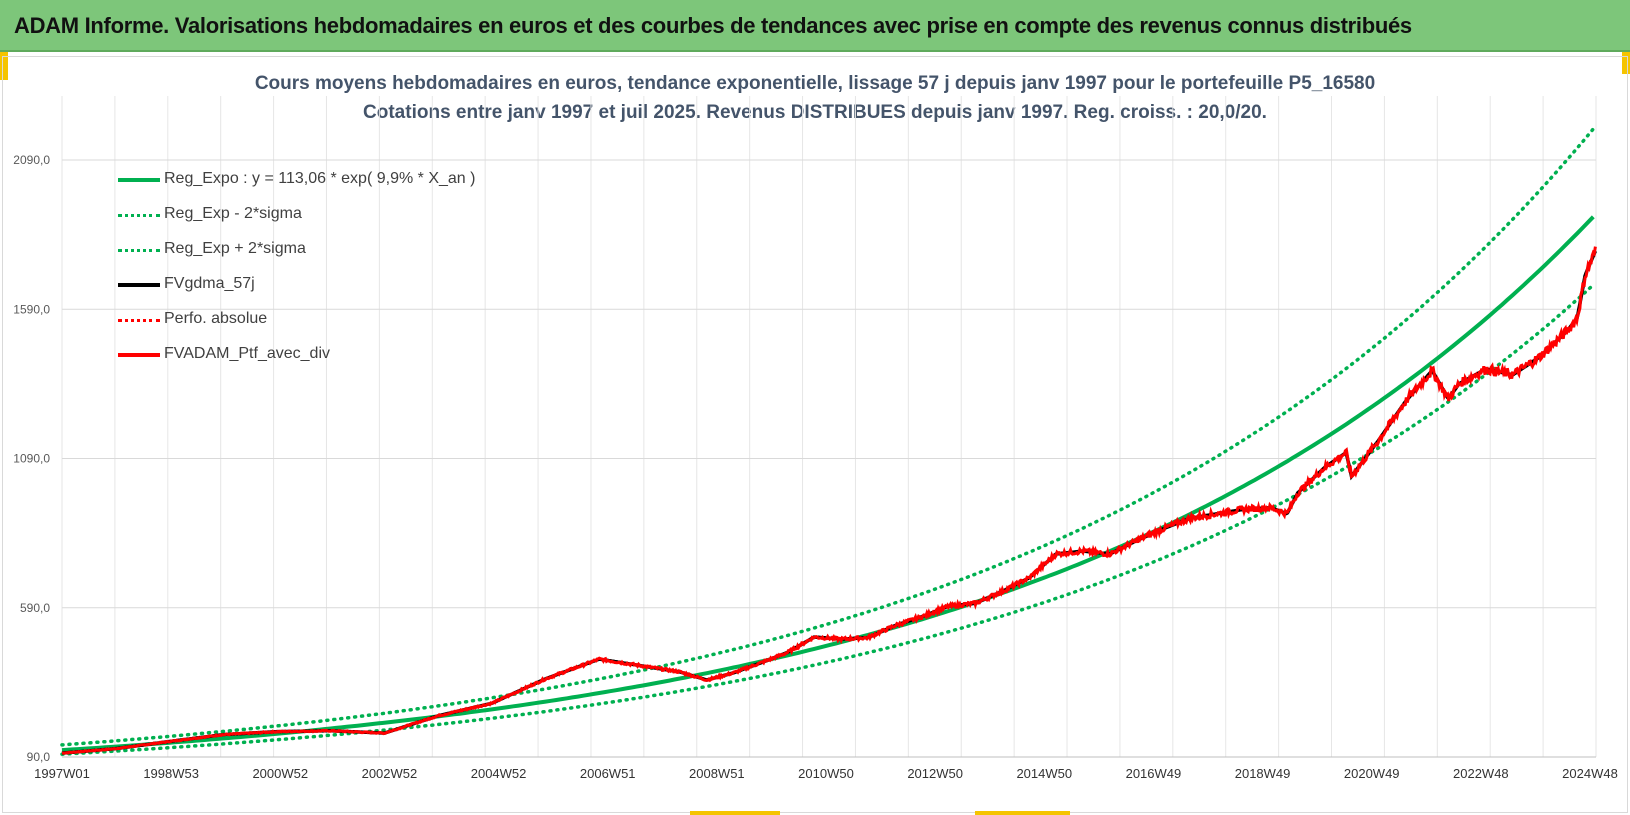 The image size is (1630, 815). What do you see at coordinates (1481, 773) in the screenshot?
I see `x-tick-label: 2022W48` at bounding box center [1481, 773].